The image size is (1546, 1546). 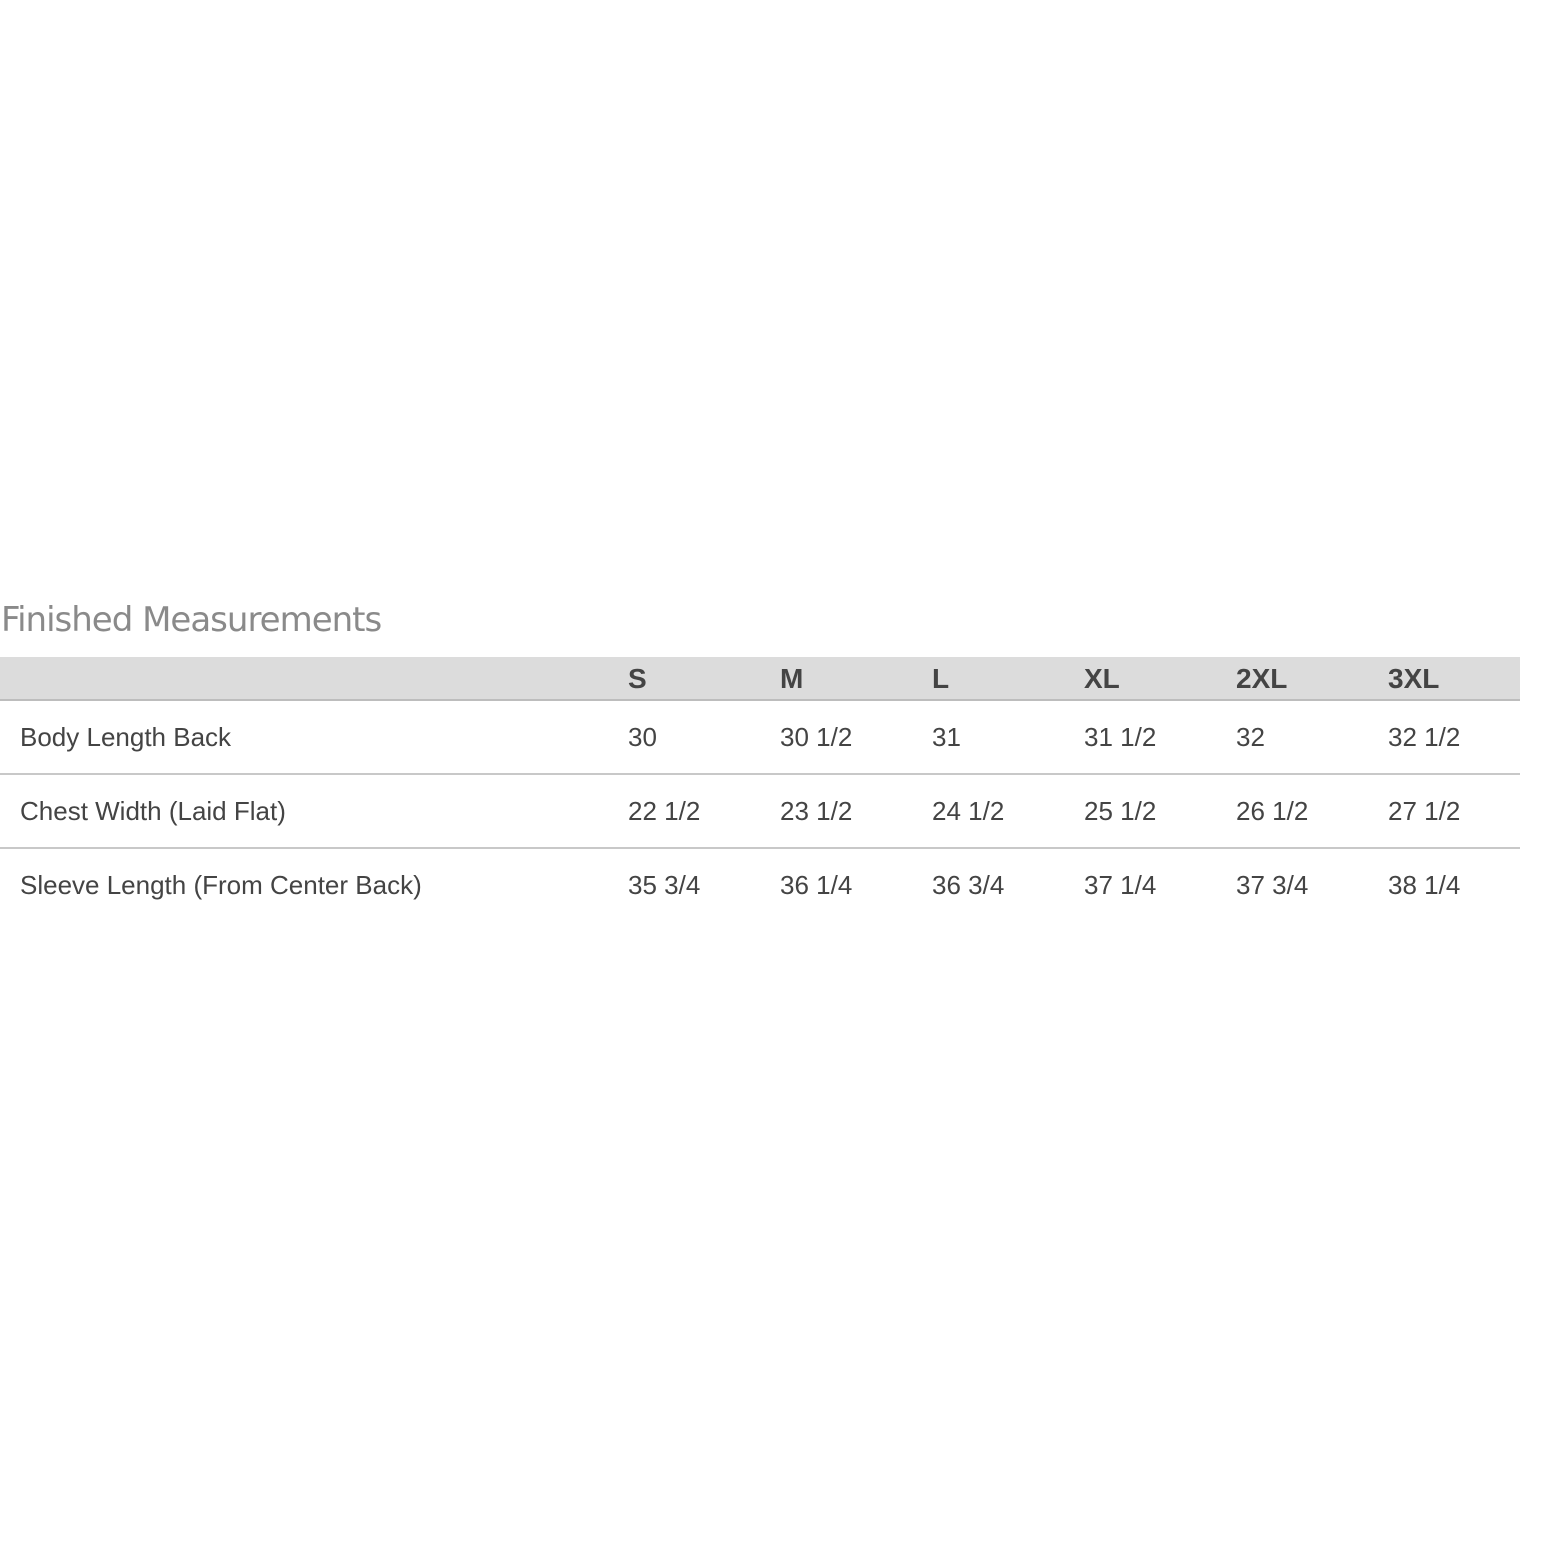 What do you see at coordinates (941, 678) in the screenshot?
I see `column-header: L` at bounding box center [941, 678].